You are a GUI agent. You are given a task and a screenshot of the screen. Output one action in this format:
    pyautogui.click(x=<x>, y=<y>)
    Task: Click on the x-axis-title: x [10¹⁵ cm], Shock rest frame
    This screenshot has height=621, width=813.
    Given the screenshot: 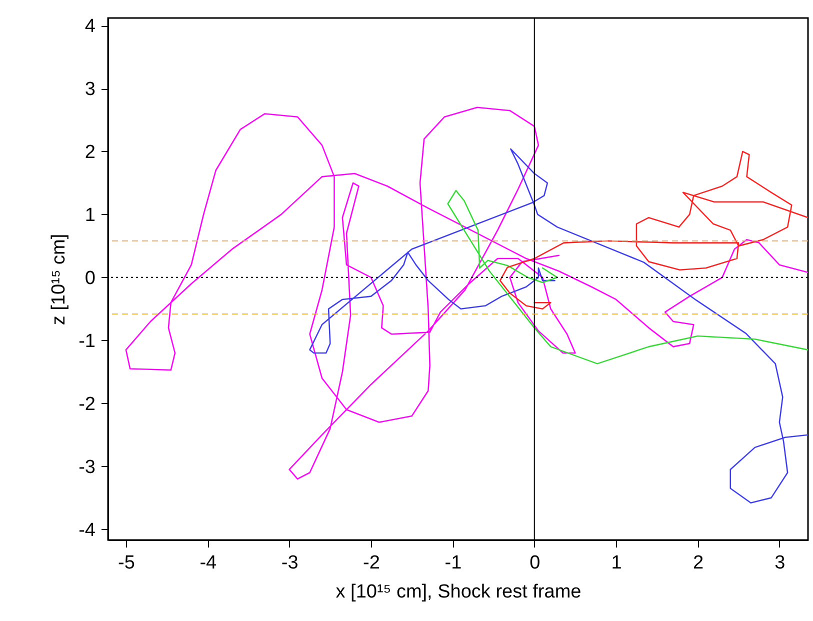 What is the action you would take?
    pyautogui.click(x=459, y=592)
    